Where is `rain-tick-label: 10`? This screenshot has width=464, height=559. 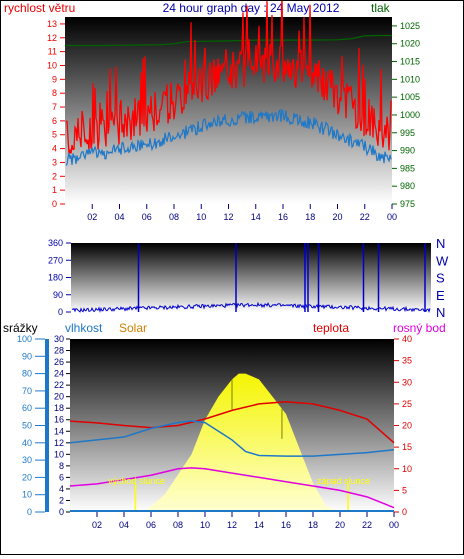 rain-tick-label: 10 is located at coordinates (27, 495).